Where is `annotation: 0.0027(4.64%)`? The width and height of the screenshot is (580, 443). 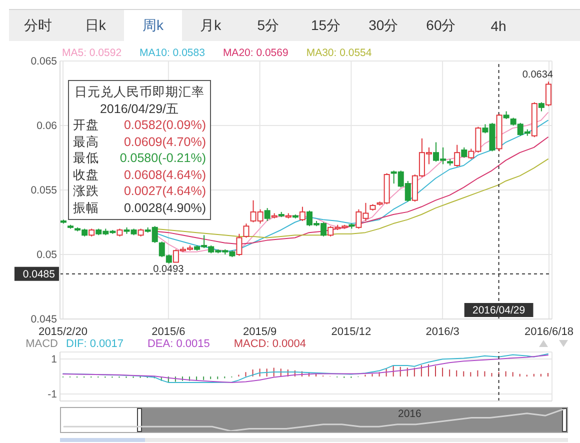 annotation: 0.0027(4.64%) is located at coordinates (165, 191).